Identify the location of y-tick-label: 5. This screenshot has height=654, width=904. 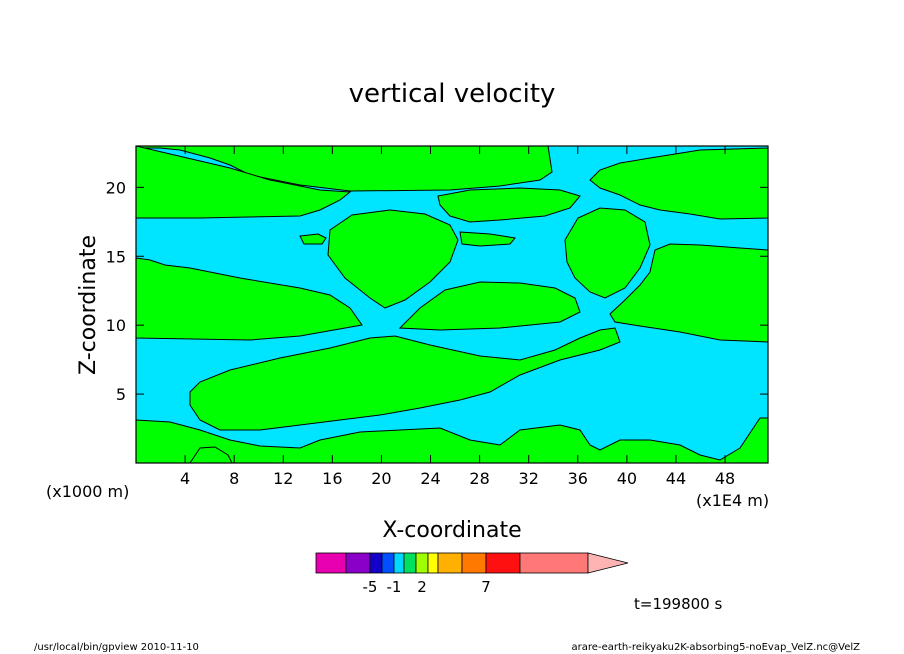
(121, 394).